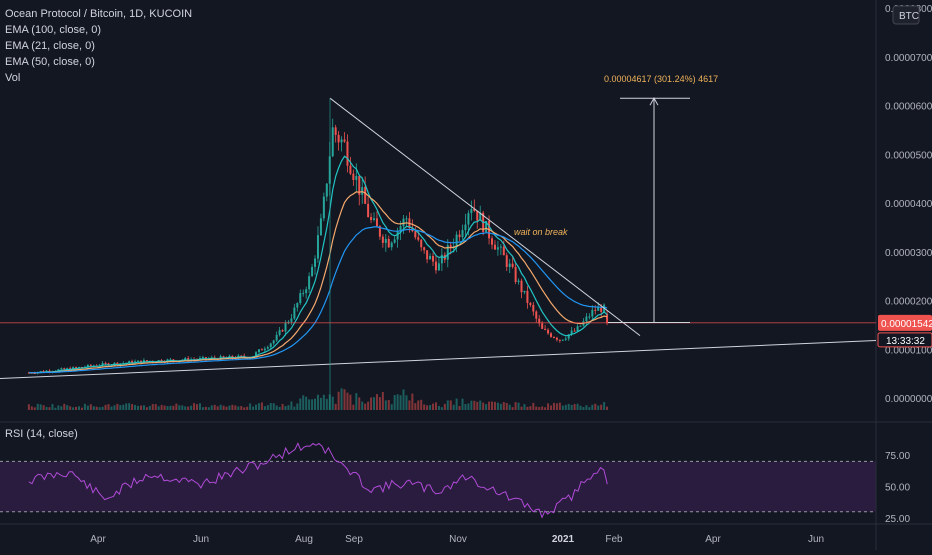  Describe the element at coordinates (99, 14) in the screenshot. I see `legend-title: Ocean Protocol / Bitcoin, 1D, KUCOIN` at that location.